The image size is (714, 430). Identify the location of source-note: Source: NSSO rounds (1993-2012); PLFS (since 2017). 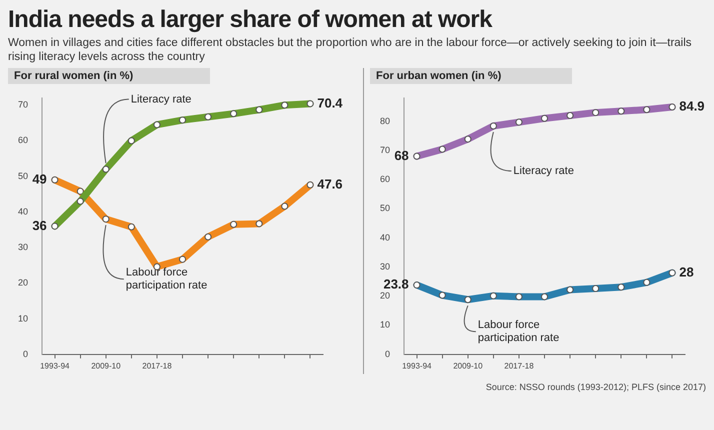
(595, 387).